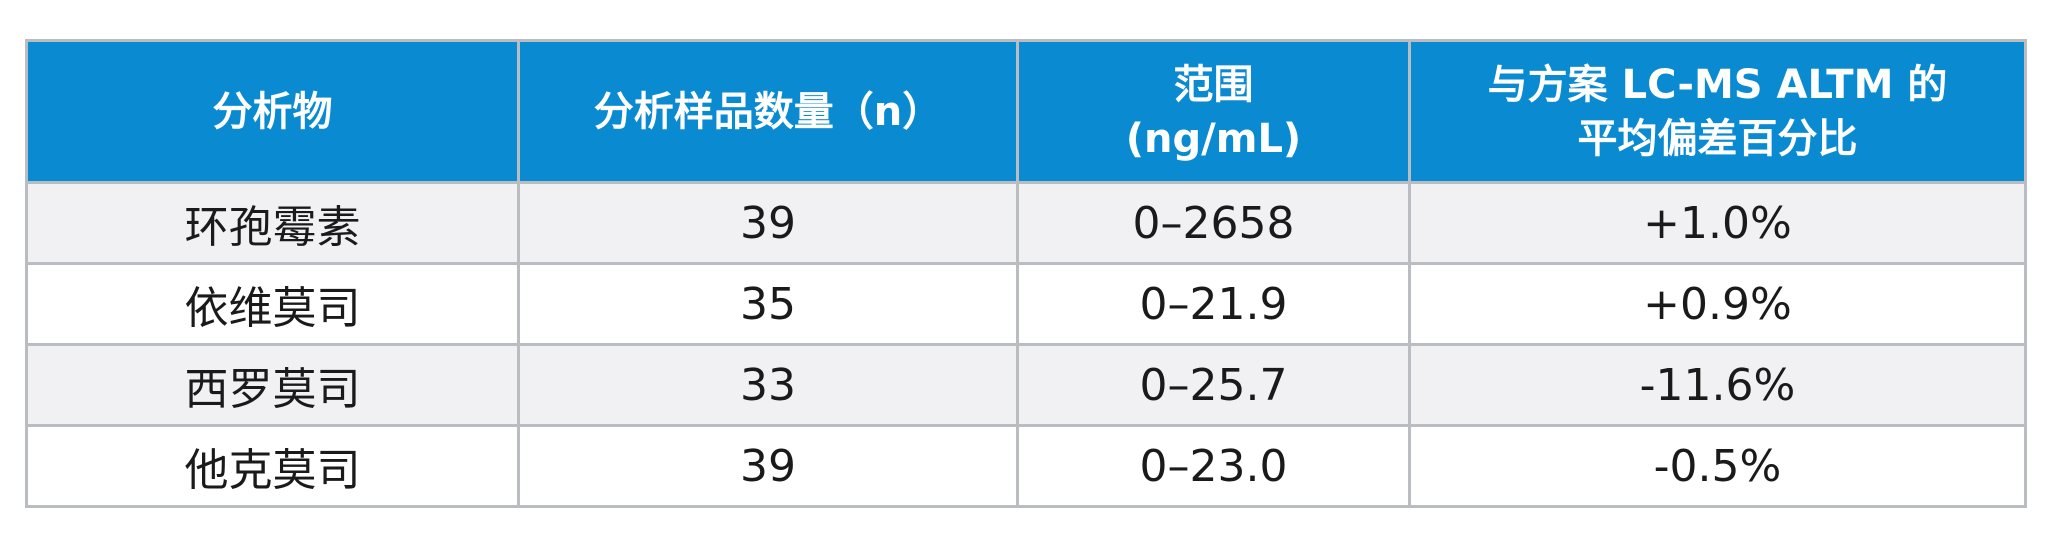 The height and width of the screenshot is (547, 2048). Describe the element at coordinates (1717, 84) in the screenshot. I see `header-bias-line1: 与方案 LC-MS ALTM 的` at that location.